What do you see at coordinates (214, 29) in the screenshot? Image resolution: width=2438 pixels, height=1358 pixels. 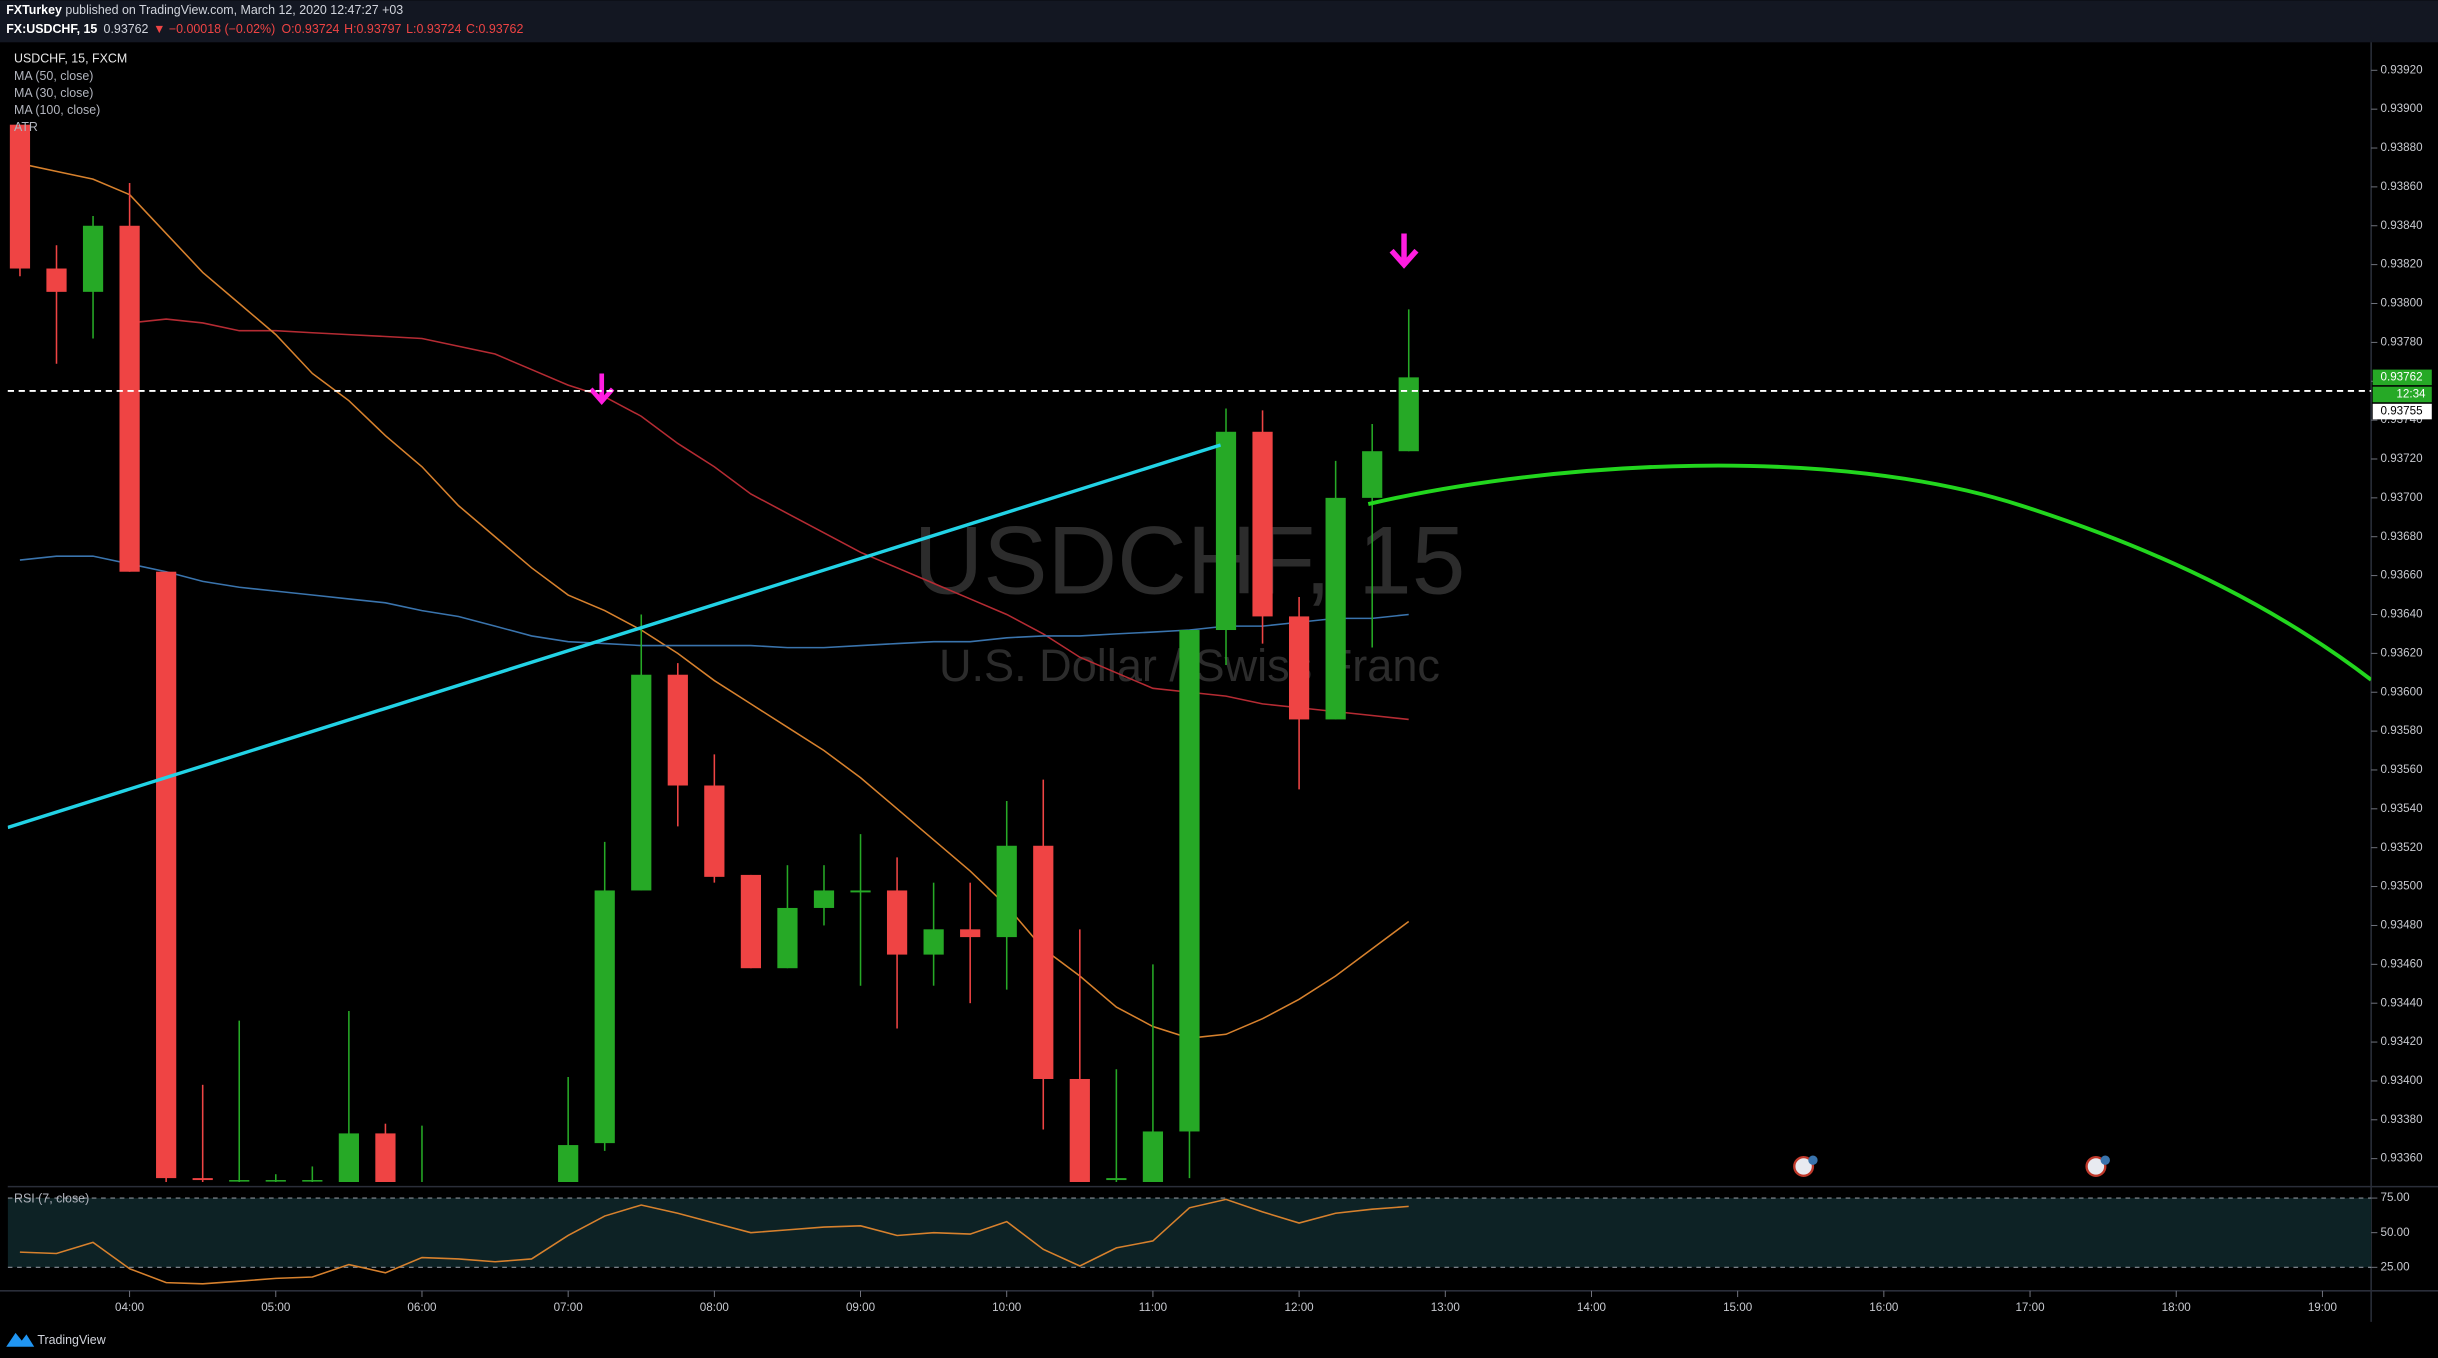 I see `change: ▼ −0.00018 (−0.02%)` at bounding box center [214, 29].